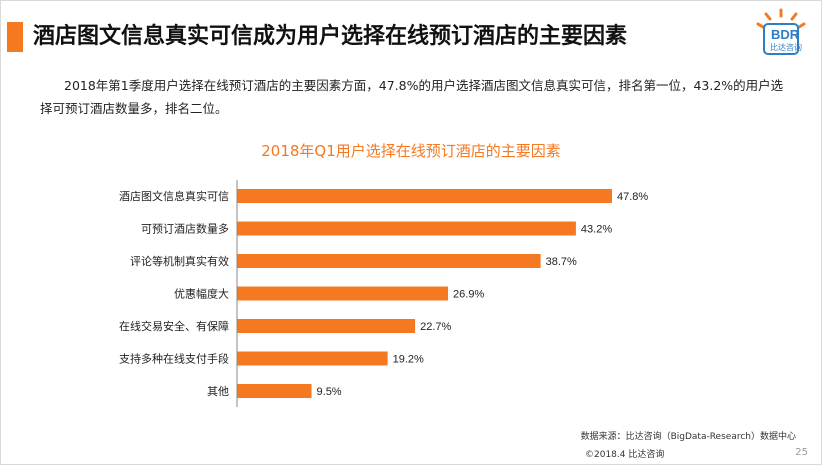 This screenshot has width=822, height=465. What do you see at coordinates (201, 294) in the screenshot?
I see `category-label: 优惠幅度大` at bounding box center [201, 294].